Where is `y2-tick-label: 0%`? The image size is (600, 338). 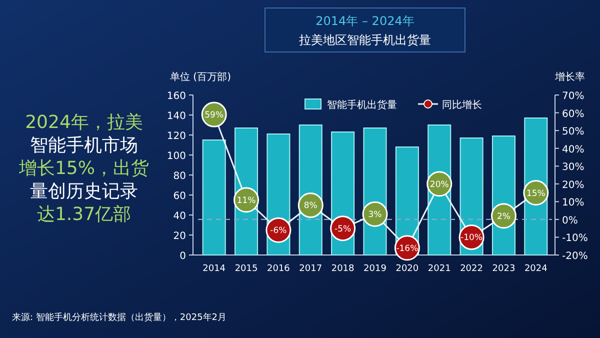
y2-tick-label: 0% is located at coordinates (570, 220).